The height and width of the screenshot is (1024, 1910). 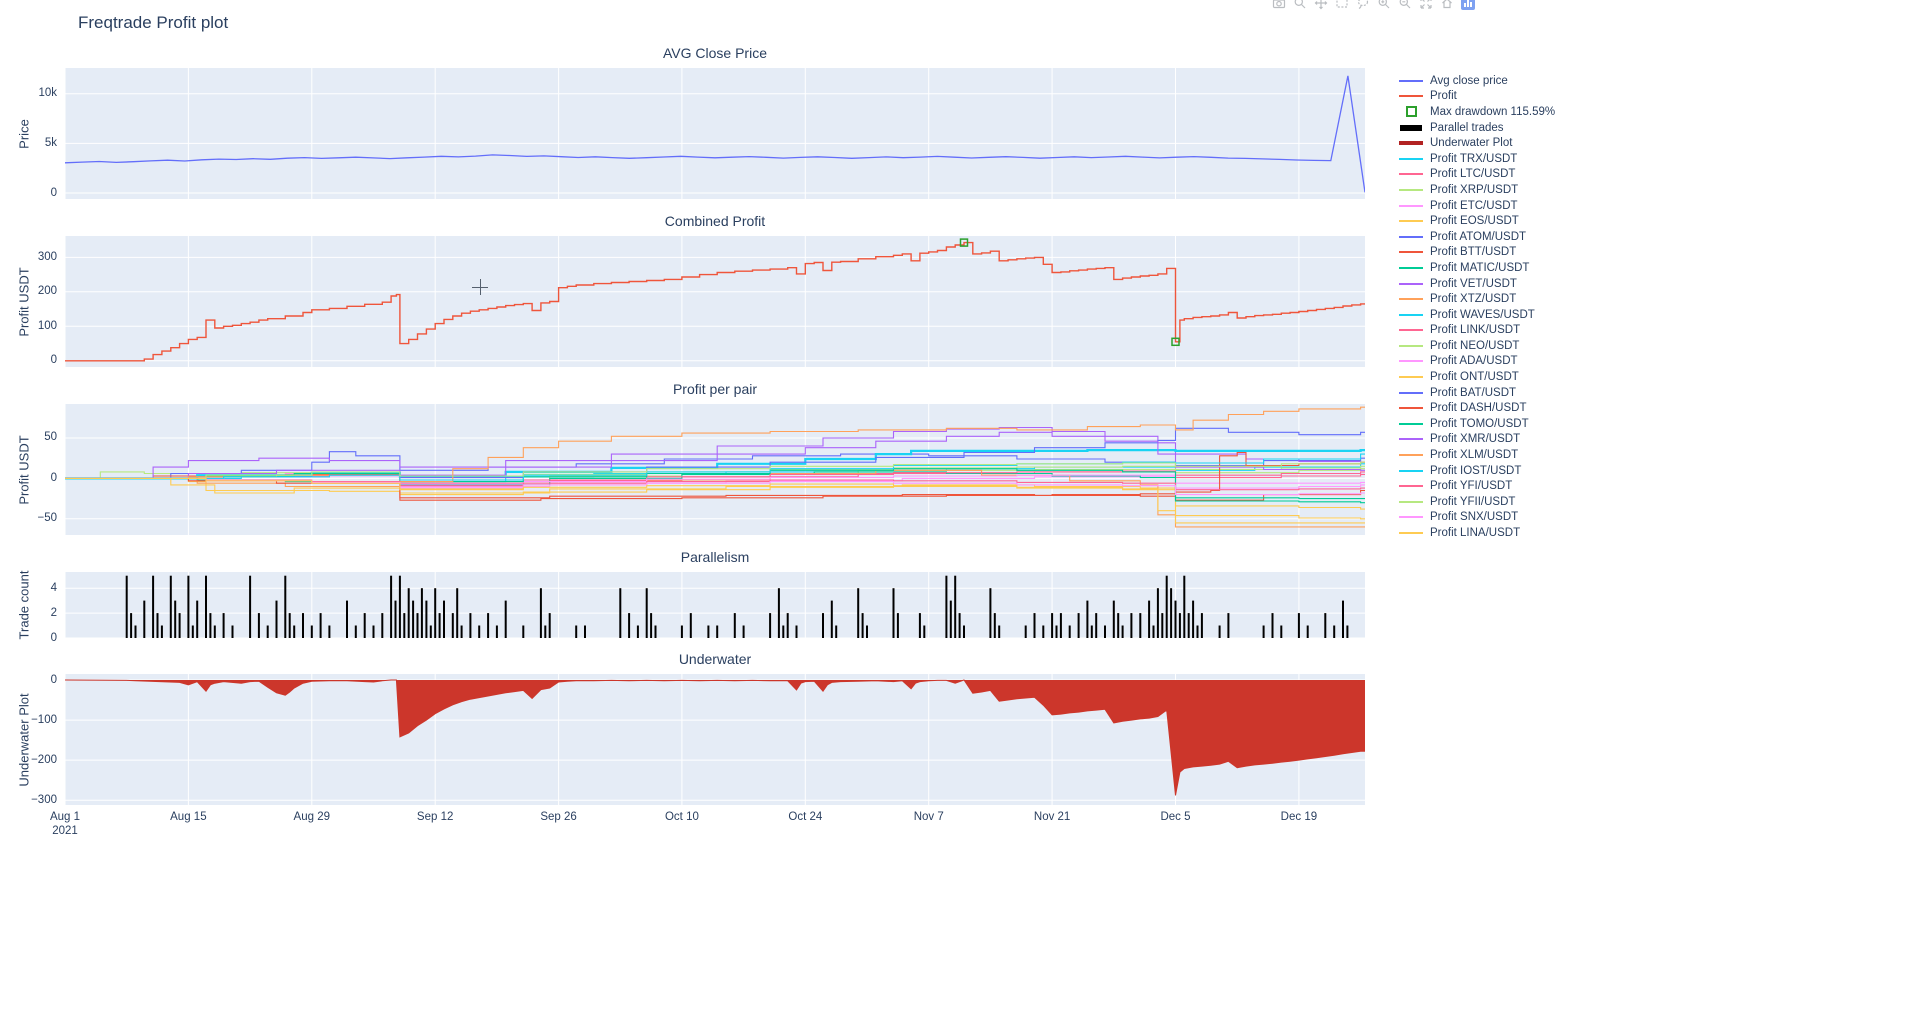 What do you see at coordinates (1475, 346) in the screenshot?
I see `legend-item-profit-neo-usdt: Profit NEO/USDT` at bounding box center [1475, 346].